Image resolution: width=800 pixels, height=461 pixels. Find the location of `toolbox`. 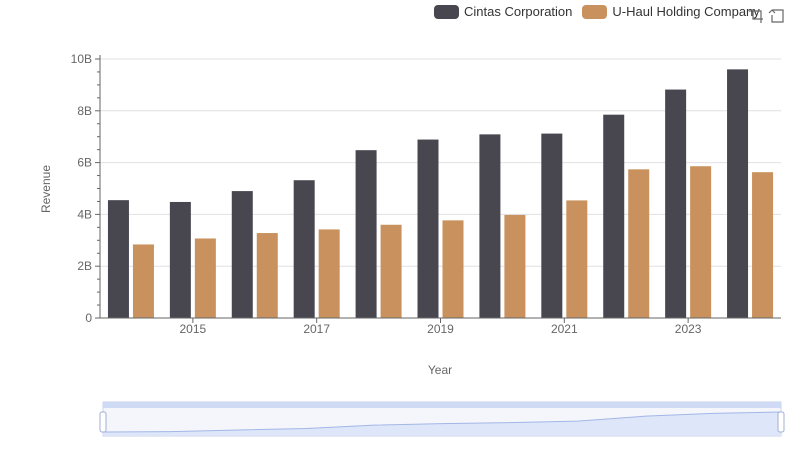

toolbox is located at coordinates (766, 15).